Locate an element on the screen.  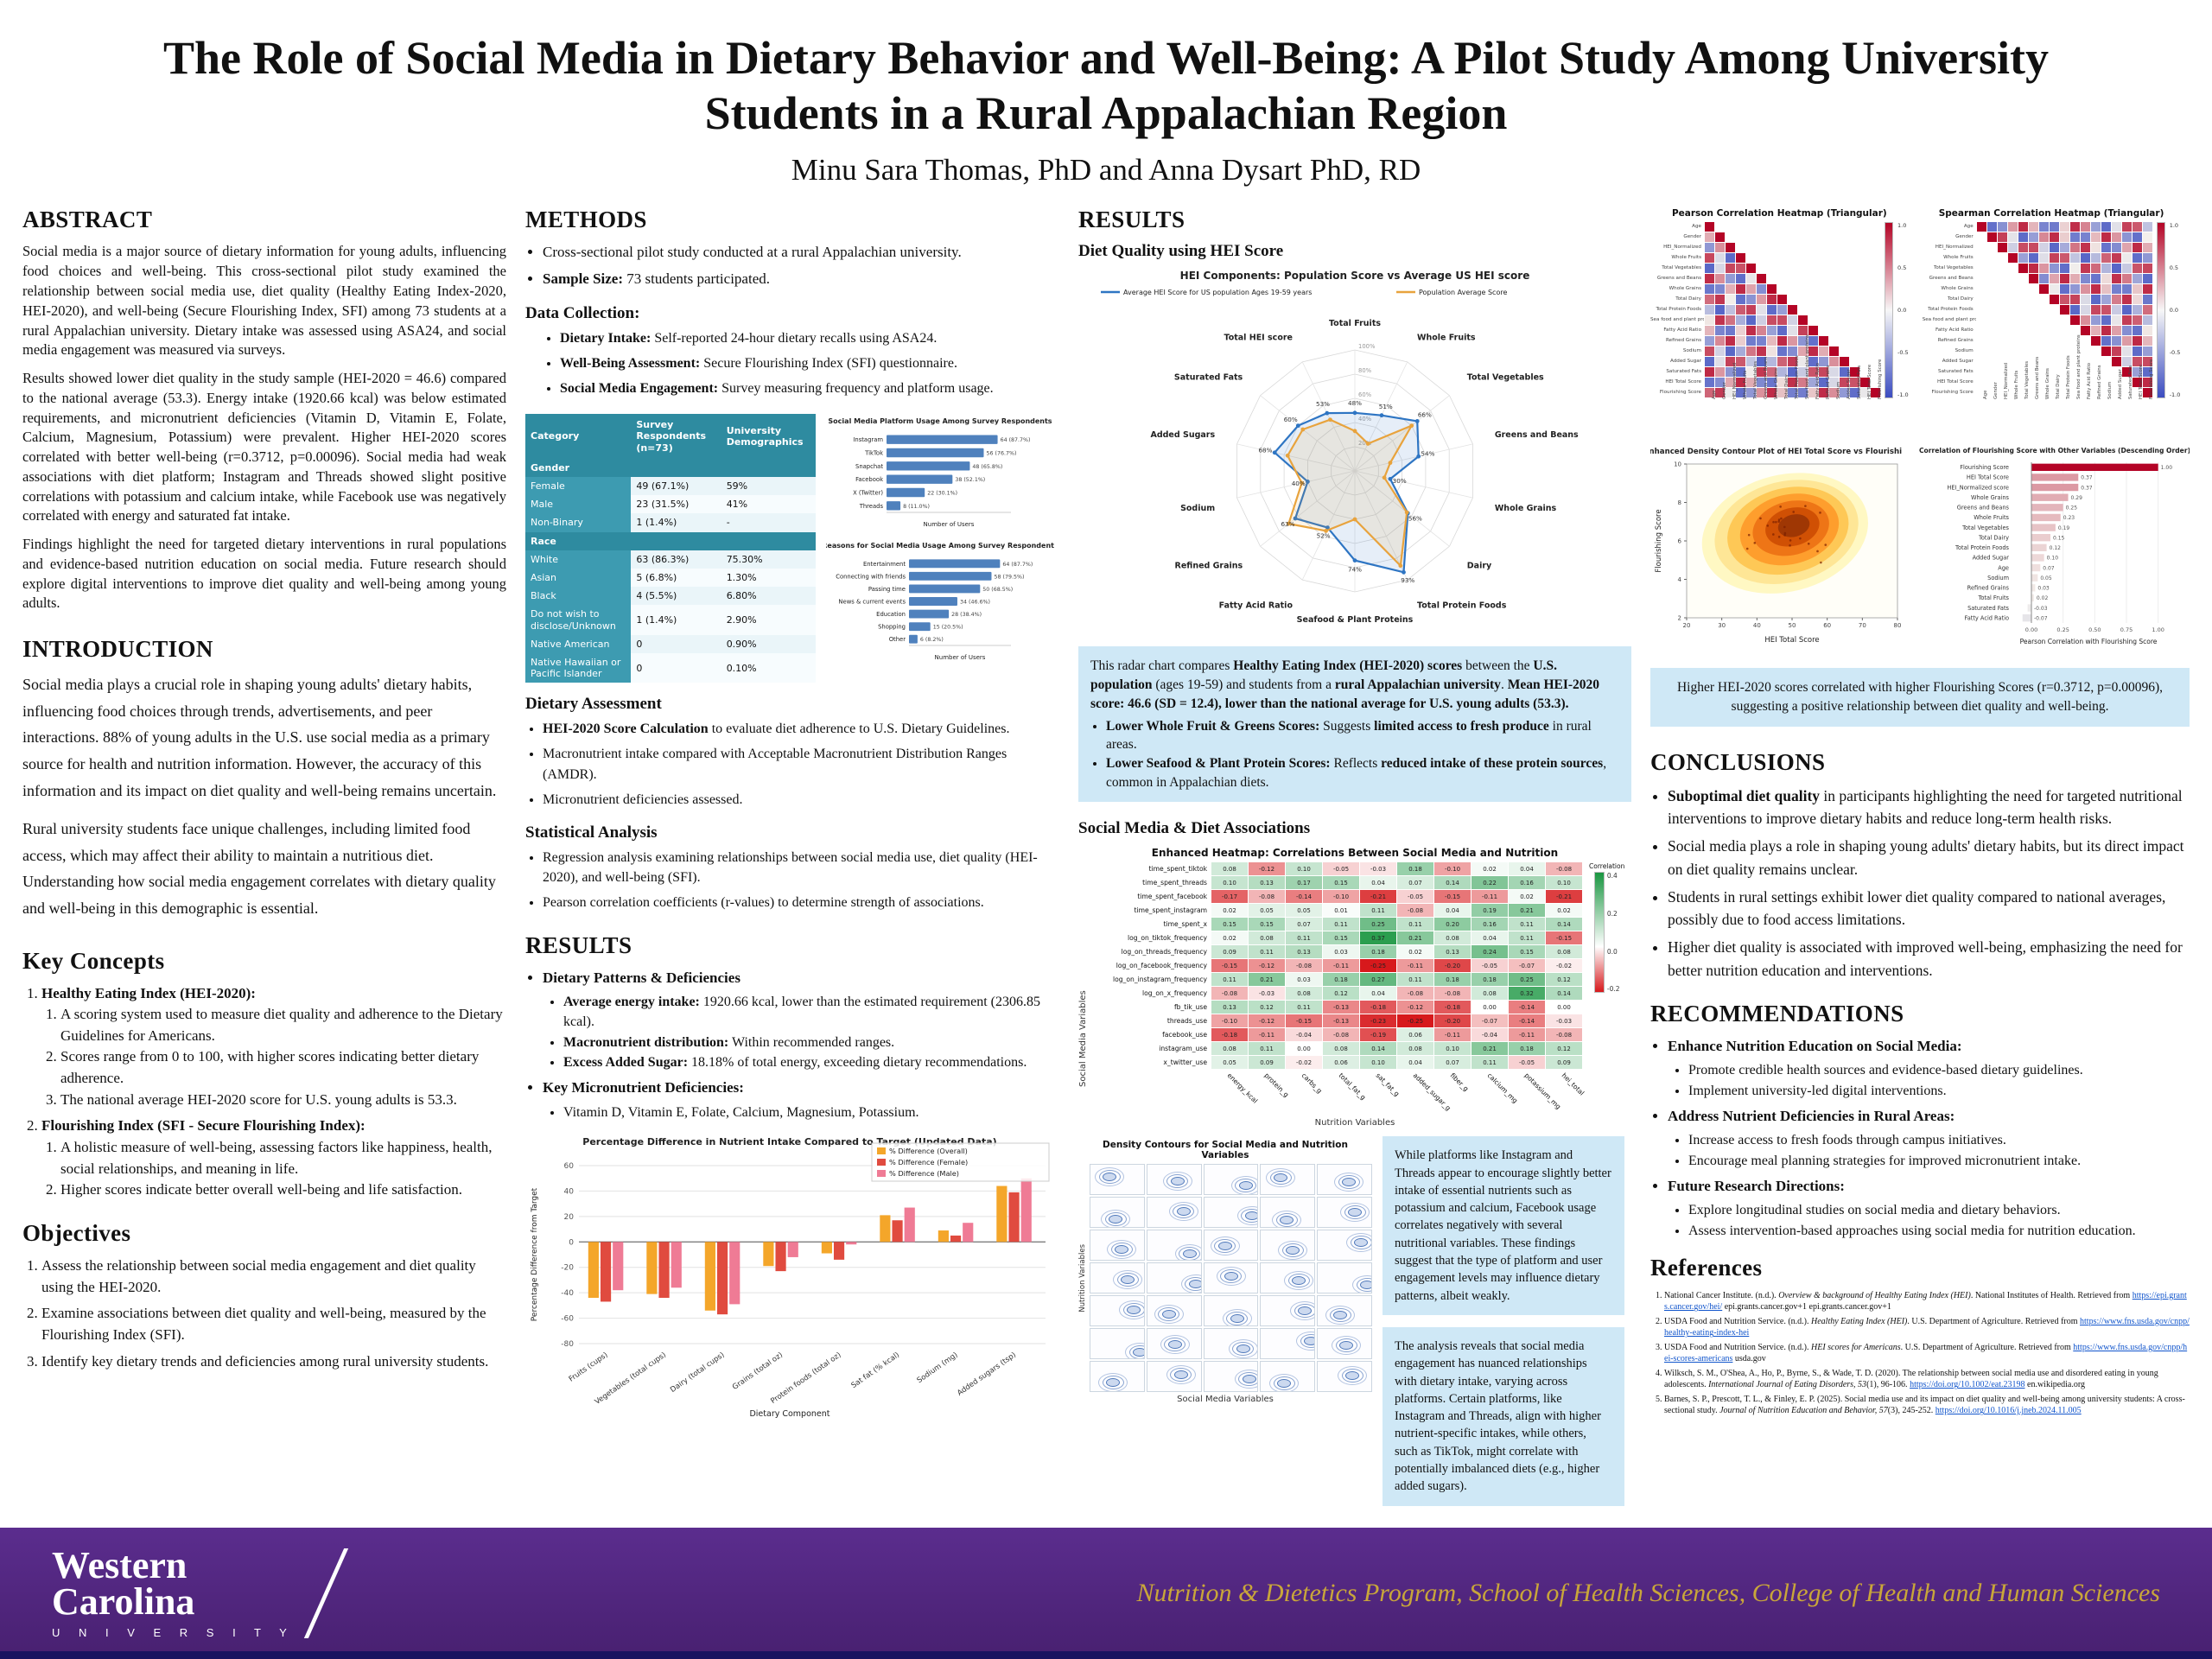
svg-text: 40 is located at coordinates (1757, 625).